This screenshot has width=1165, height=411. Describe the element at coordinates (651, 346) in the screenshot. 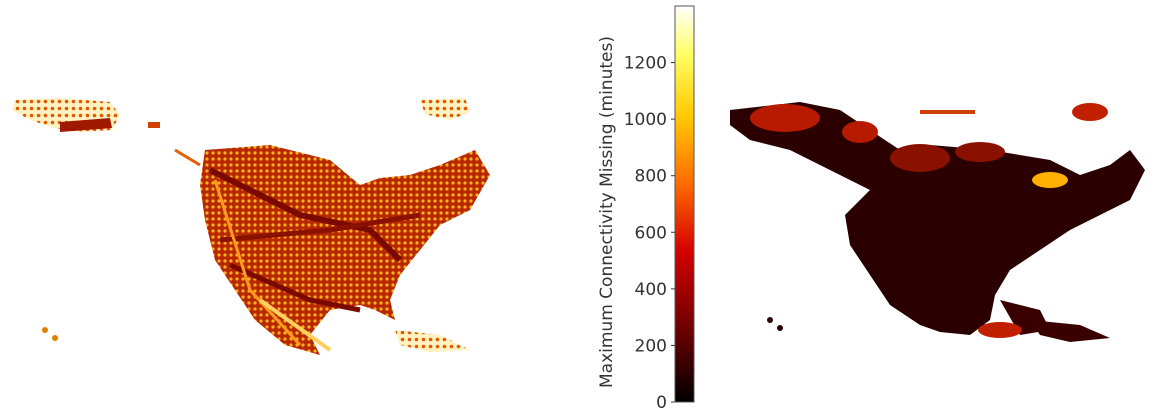

I see `colorbar-tick-label: 200` at that location.